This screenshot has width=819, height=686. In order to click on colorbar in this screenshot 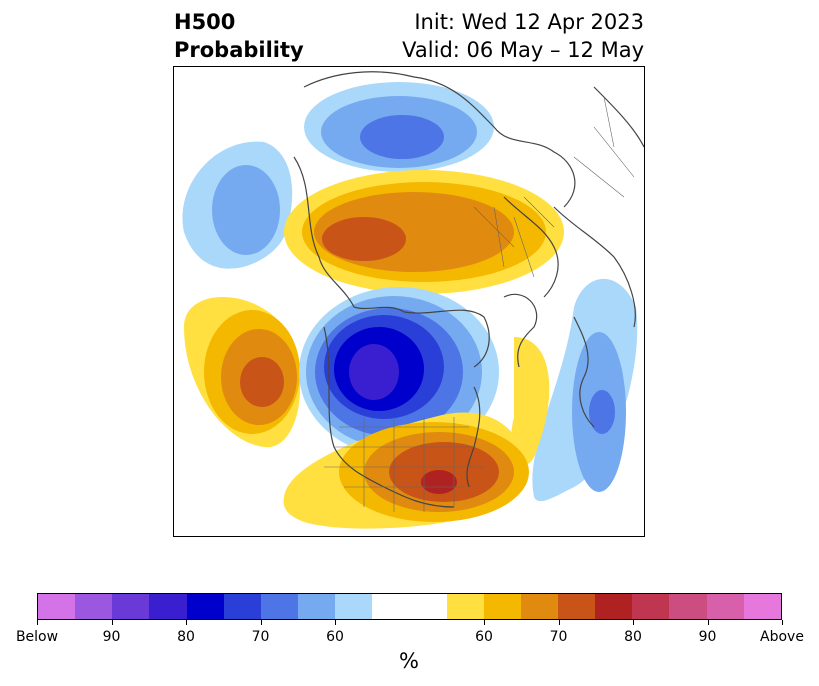, I will do `click(409, 606)`.